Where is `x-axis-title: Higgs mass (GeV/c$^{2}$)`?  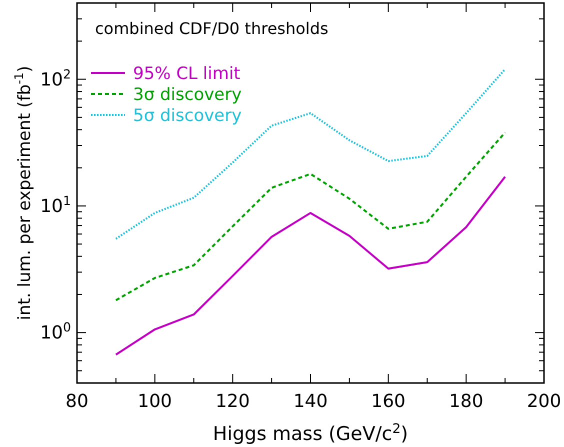
x-axis-title: Higgs mass (GeV/c$^{2}$) is located at coordinates (310, 433).